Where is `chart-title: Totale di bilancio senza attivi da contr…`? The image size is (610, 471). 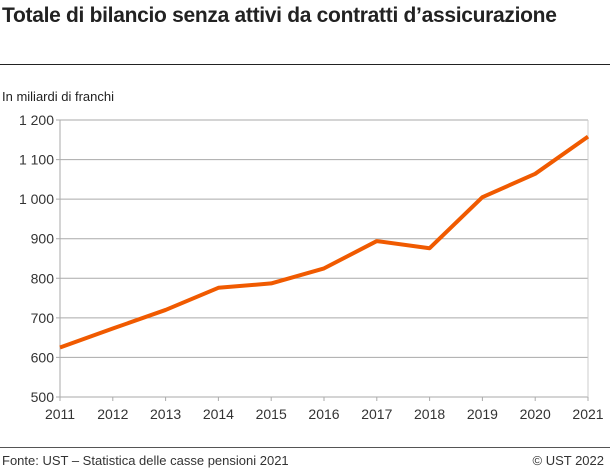
chart-title: Totale di bilancio senza attivi da contr… is located at coordinates (279, 15).